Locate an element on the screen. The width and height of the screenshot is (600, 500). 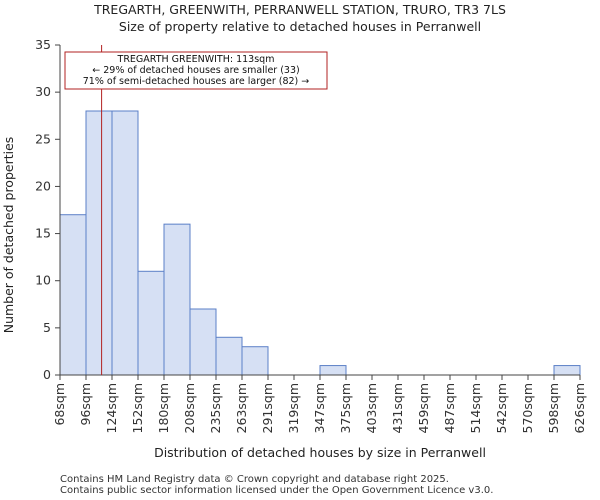
x-tick-label-626sqm: 626sqm is located at coordinates (579, 408).